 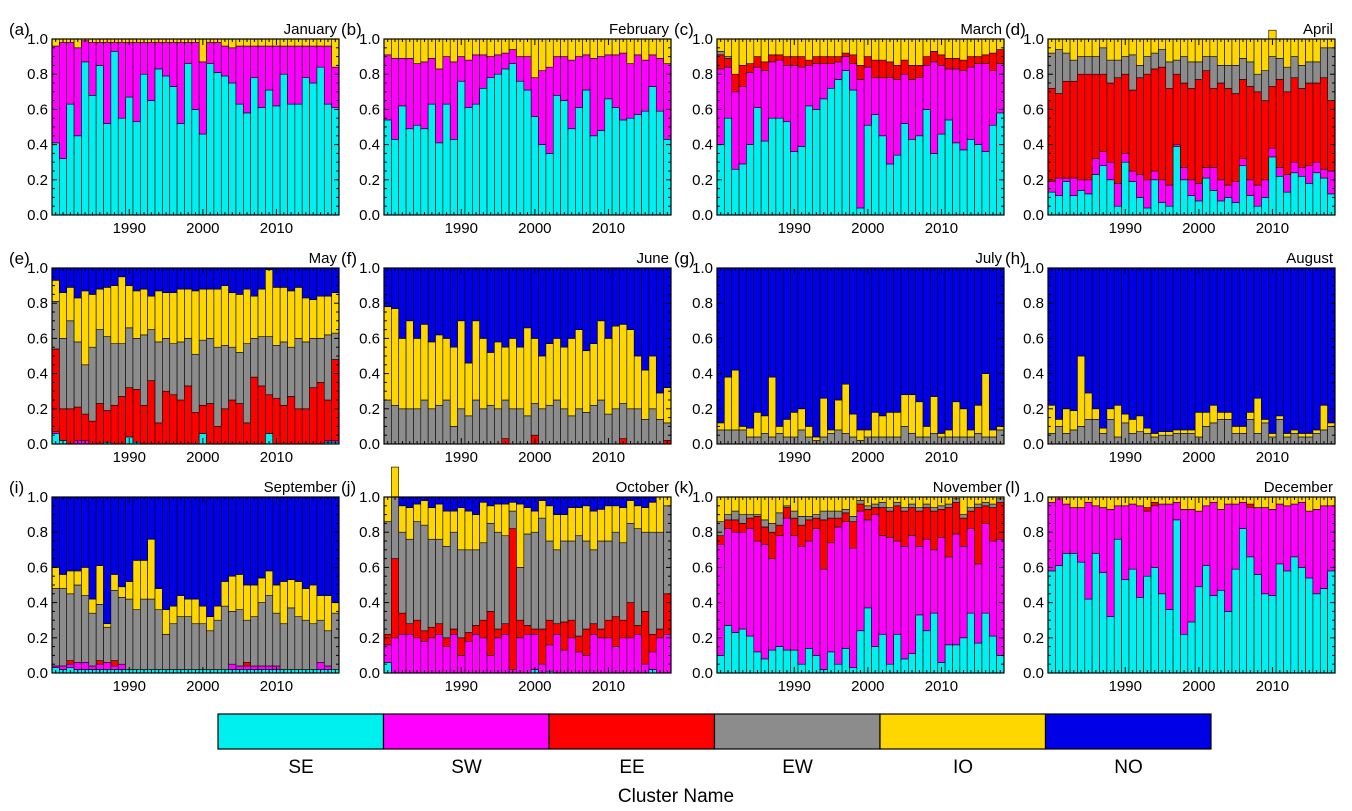 I want to click on bar-sw-2006, so click(x=579, y=82).